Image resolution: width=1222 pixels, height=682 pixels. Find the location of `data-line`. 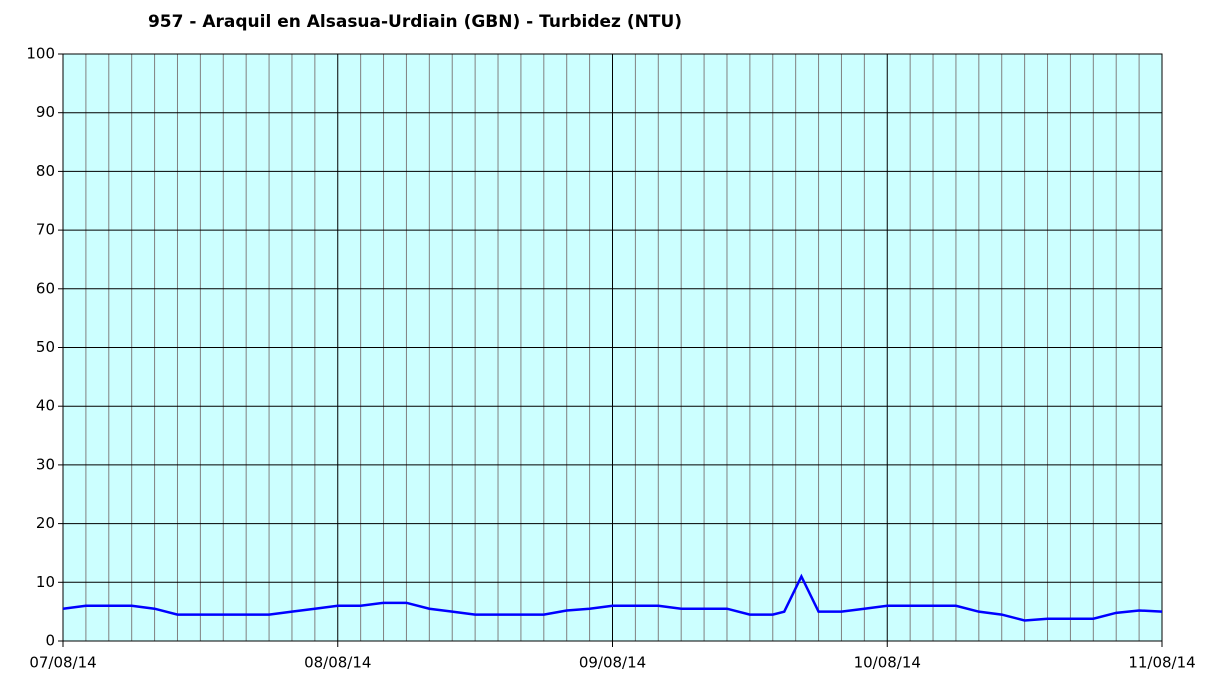

data-line is located at coordinates (612, 597).